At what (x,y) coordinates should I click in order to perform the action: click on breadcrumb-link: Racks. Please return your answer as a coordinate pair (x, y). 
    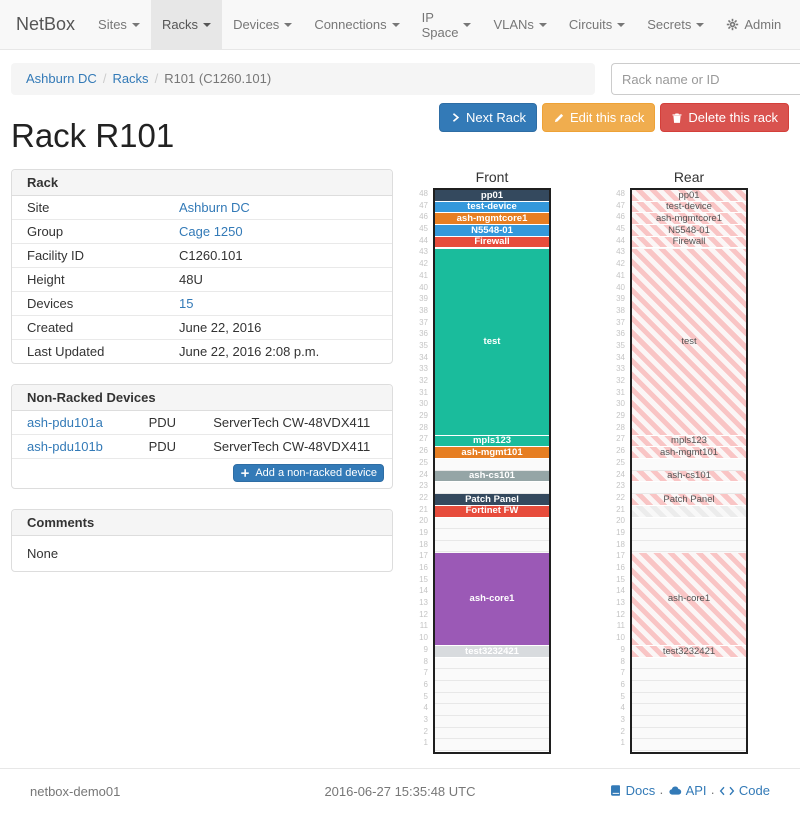
    Looking at the image, I should click on (130, 78).